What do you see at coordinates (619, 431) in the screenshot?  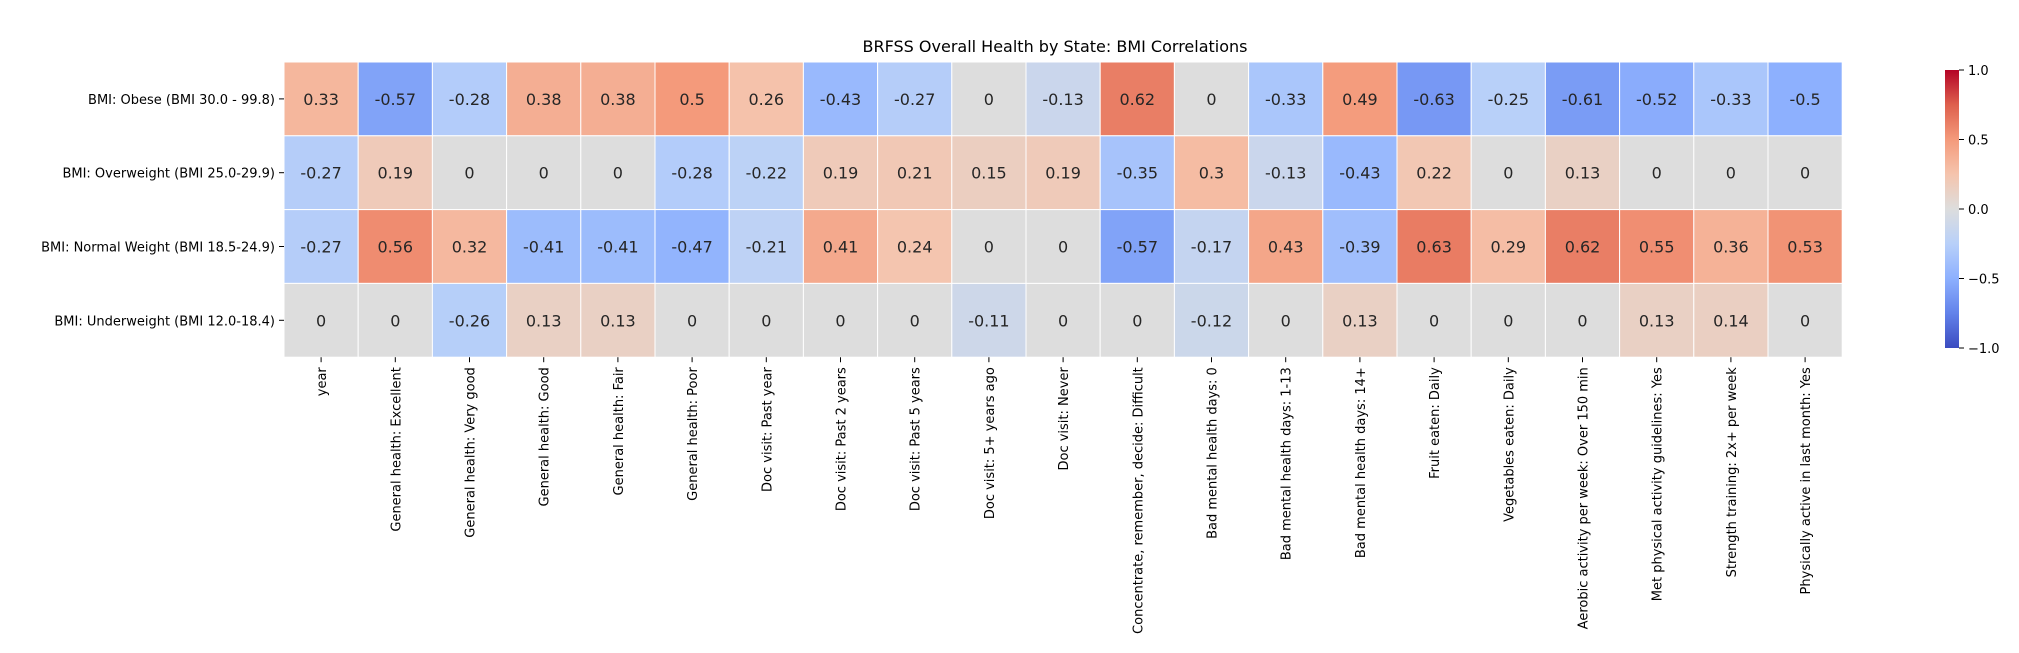 I see `column-label: General health: Fair` at bounding box center [619, 431].